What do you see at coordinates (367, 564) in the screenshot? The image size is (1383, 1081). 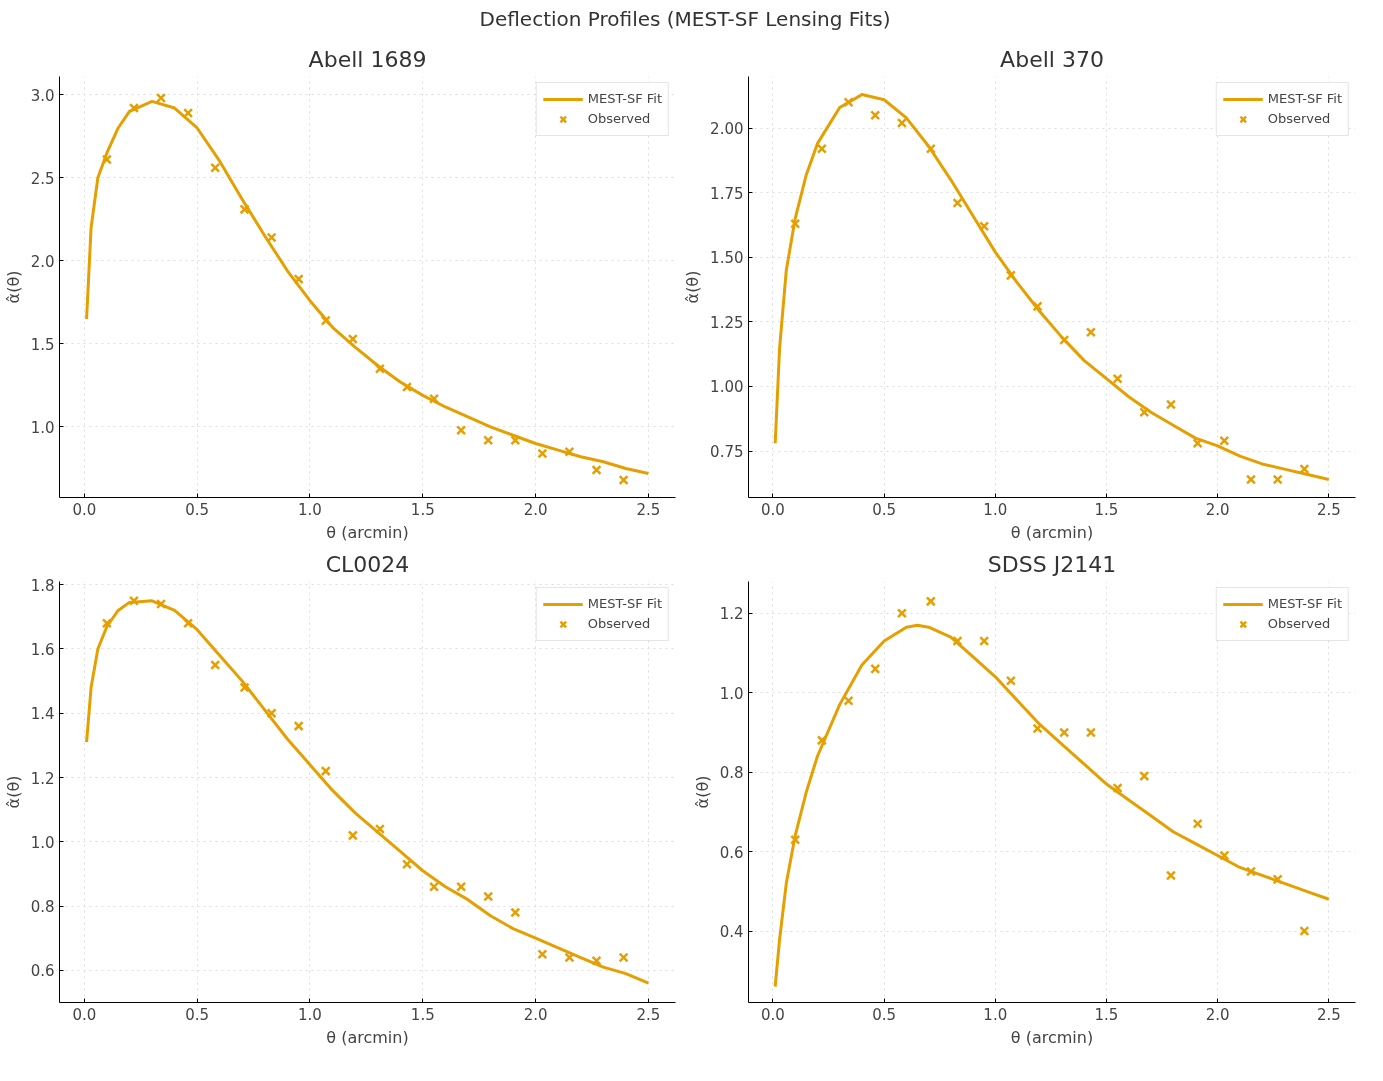 I see `chart-title: CL0024` at bounding box center [367, 564].